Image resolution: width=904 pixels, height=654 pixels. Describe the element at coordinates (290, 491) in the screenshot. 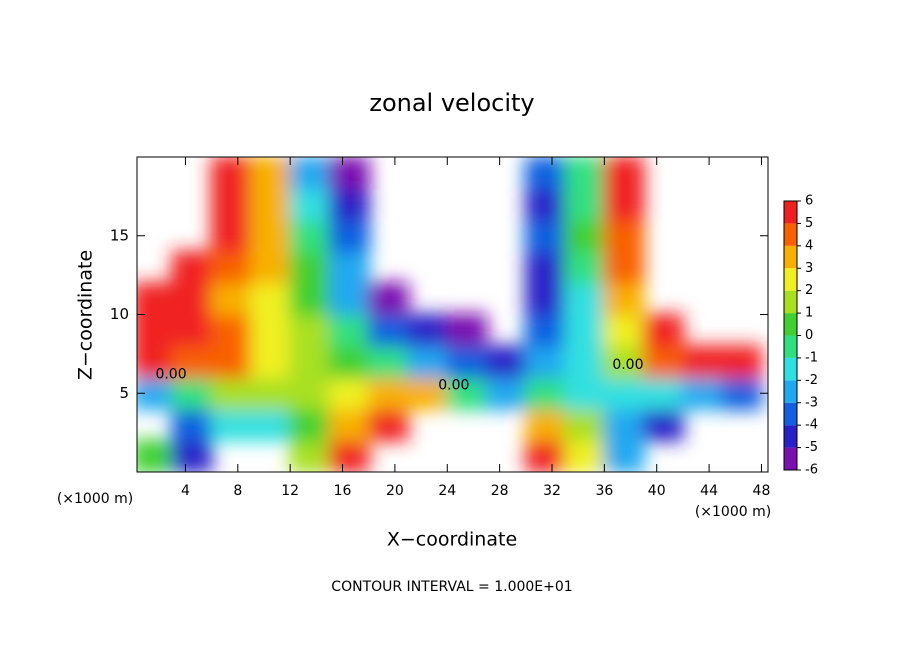

I see `x-tick-label: 12` at that location.